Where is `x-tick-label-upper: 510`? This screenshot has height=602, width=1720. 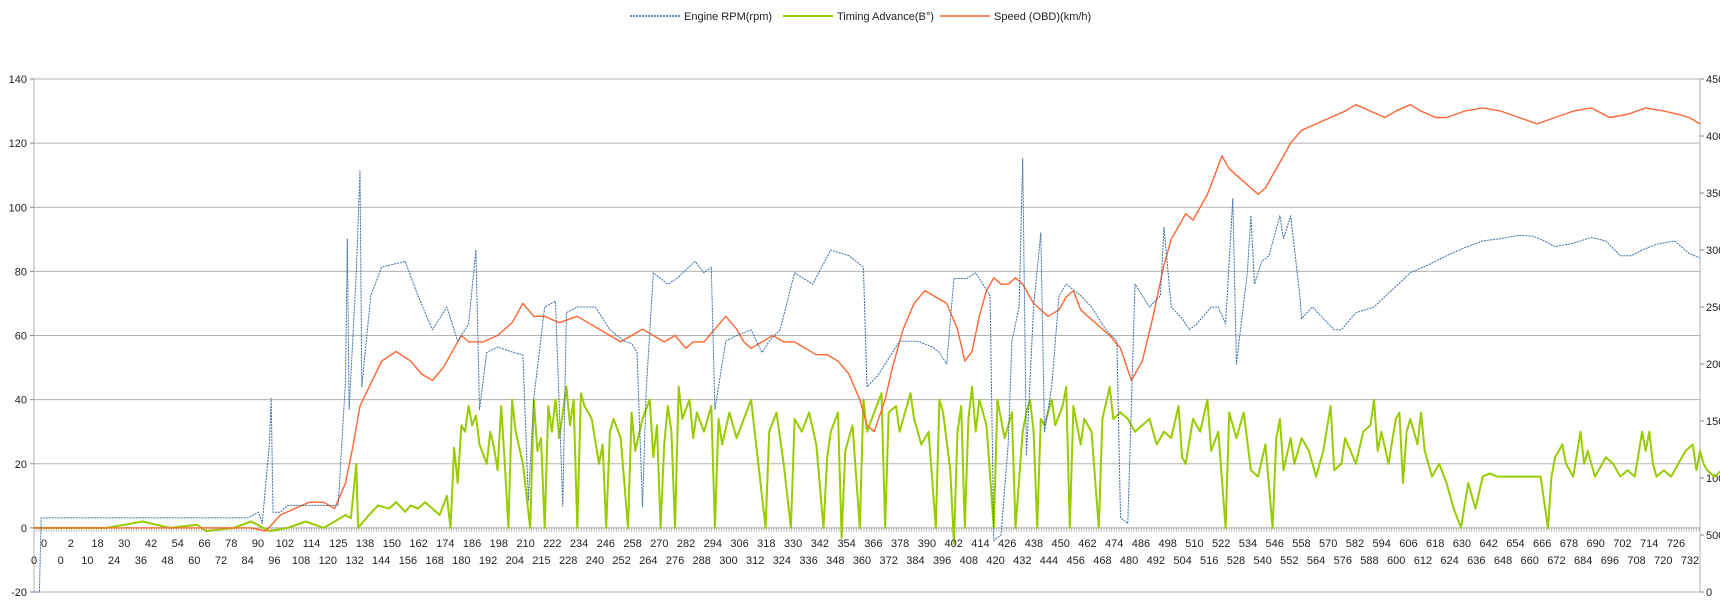 x-tick-label-upper: 510 is located at coordinates (1194, 544).